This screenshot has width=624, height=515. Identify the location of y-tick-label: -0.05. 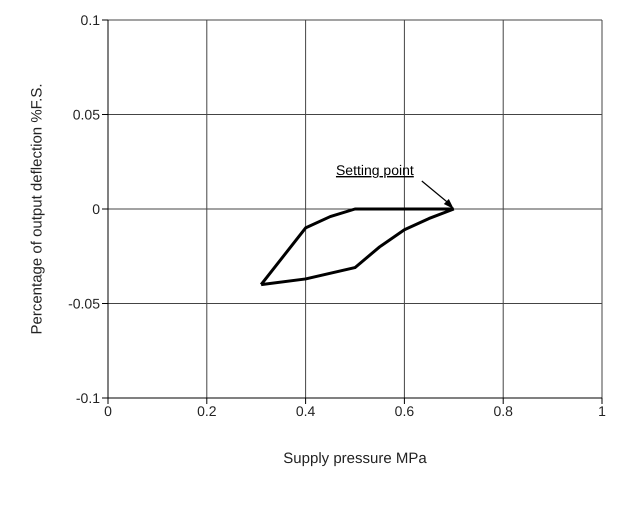
(84, 303).